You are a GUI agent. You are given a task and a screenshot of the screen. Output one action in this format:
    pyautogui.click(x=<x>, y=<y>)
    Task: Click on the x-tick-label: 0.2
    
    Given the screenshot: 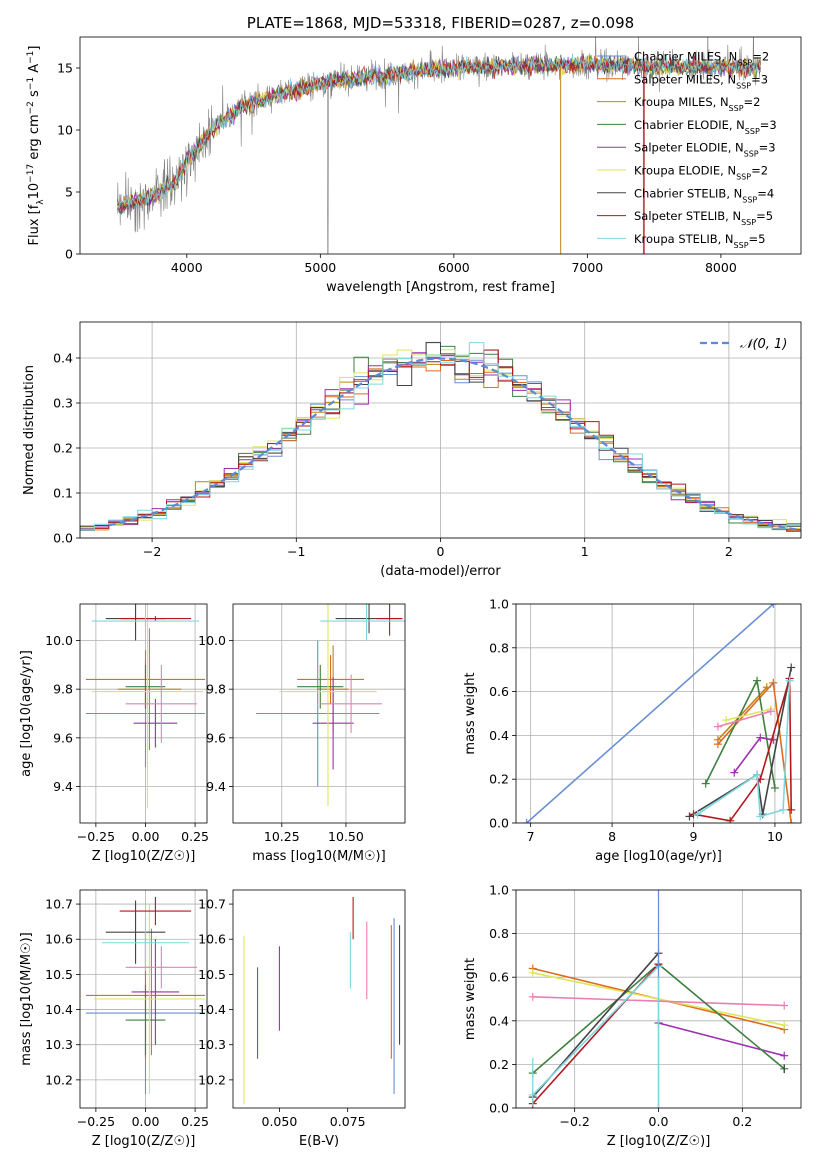 What is the action you would take?
    pyautogui.click(x=742, y=1121)
    